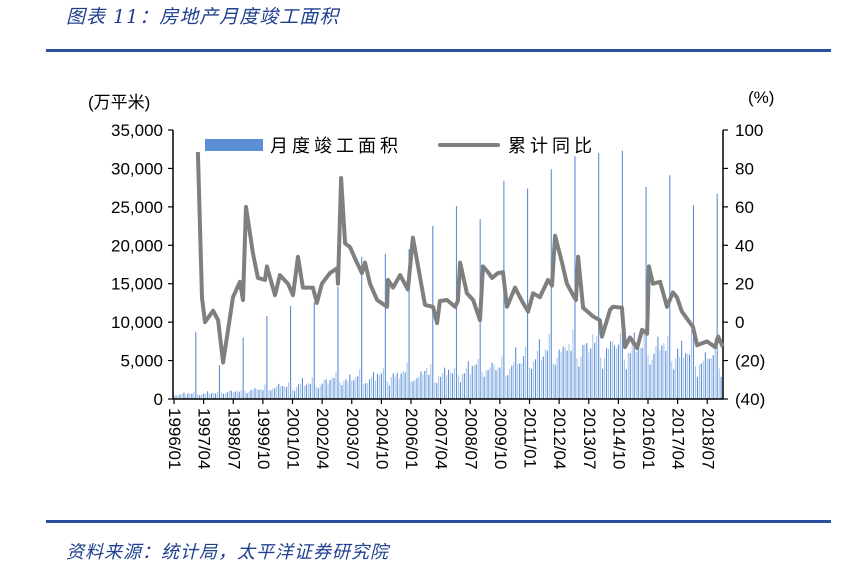 Image resolution: width=843 pixels, height=567 pixels. Describe the element at coordinates (234, 145) in the screenshot. I see `legend-bar-swatch` at that location.